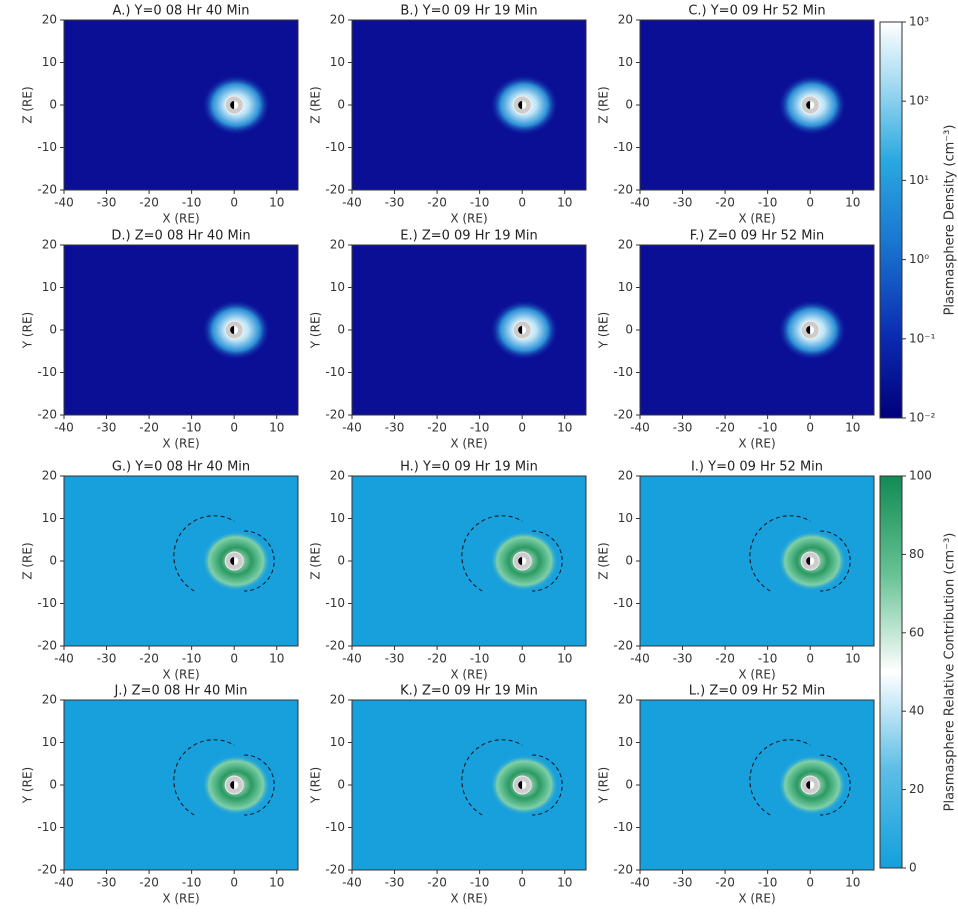 The width and height of the screenshot is (958, 915). I want to click on panel-title: E.) Z=0 09 Hr 19 Min, so click(468, 236).